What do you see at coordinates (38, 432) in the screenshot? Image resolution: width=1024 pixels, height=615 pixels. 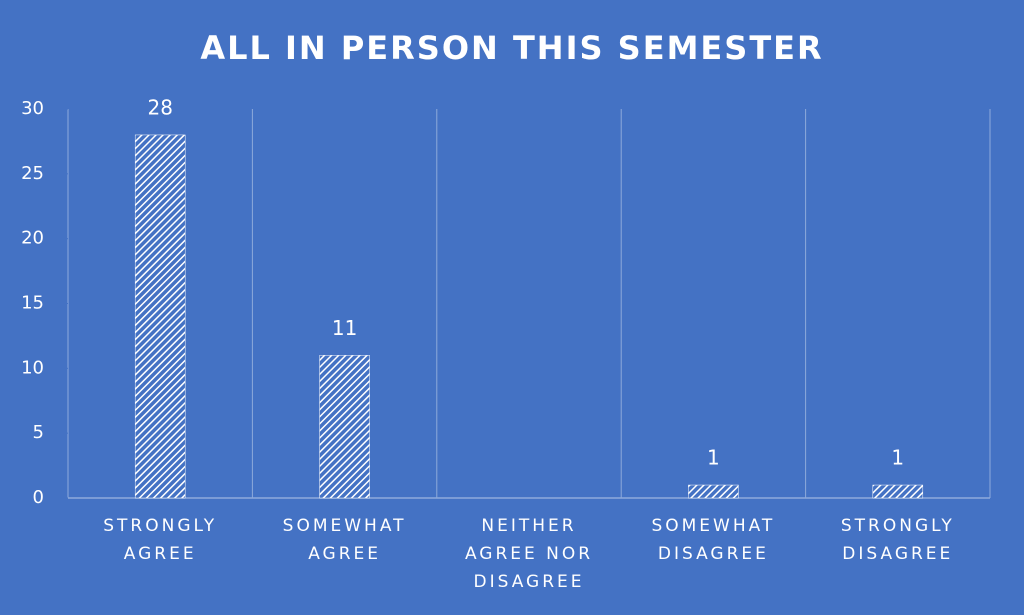 I see `y-tick-label: 5` at bounding box center [38, 432].